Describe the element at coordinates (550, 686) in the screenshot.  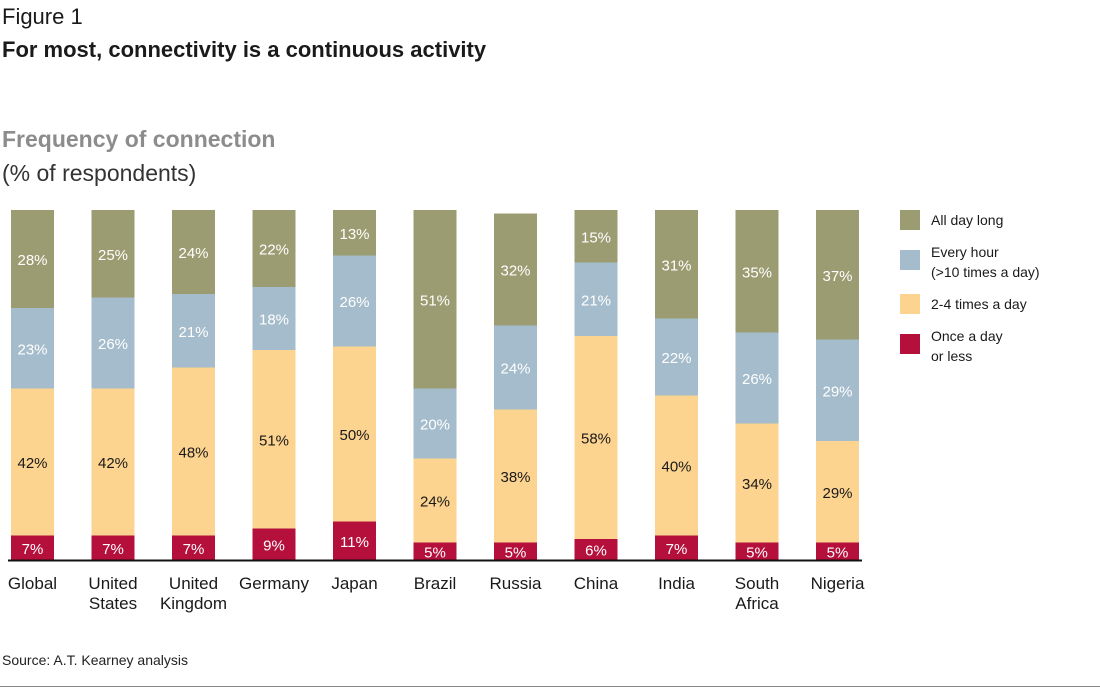
I see `bottom-divider` at that location.